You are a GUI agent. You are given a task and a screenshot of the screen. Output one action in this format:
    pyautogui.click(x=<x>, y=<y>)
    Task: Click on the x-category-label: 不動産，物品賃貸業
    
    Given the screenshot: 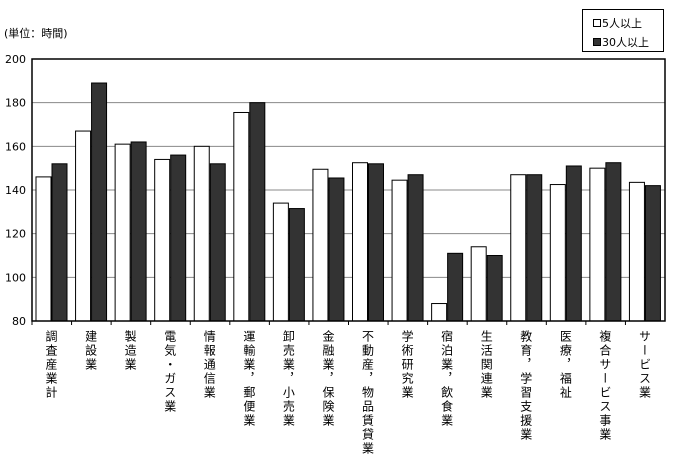 What is the action you would take?
    pyautogui.click(x=367, y=393)
    